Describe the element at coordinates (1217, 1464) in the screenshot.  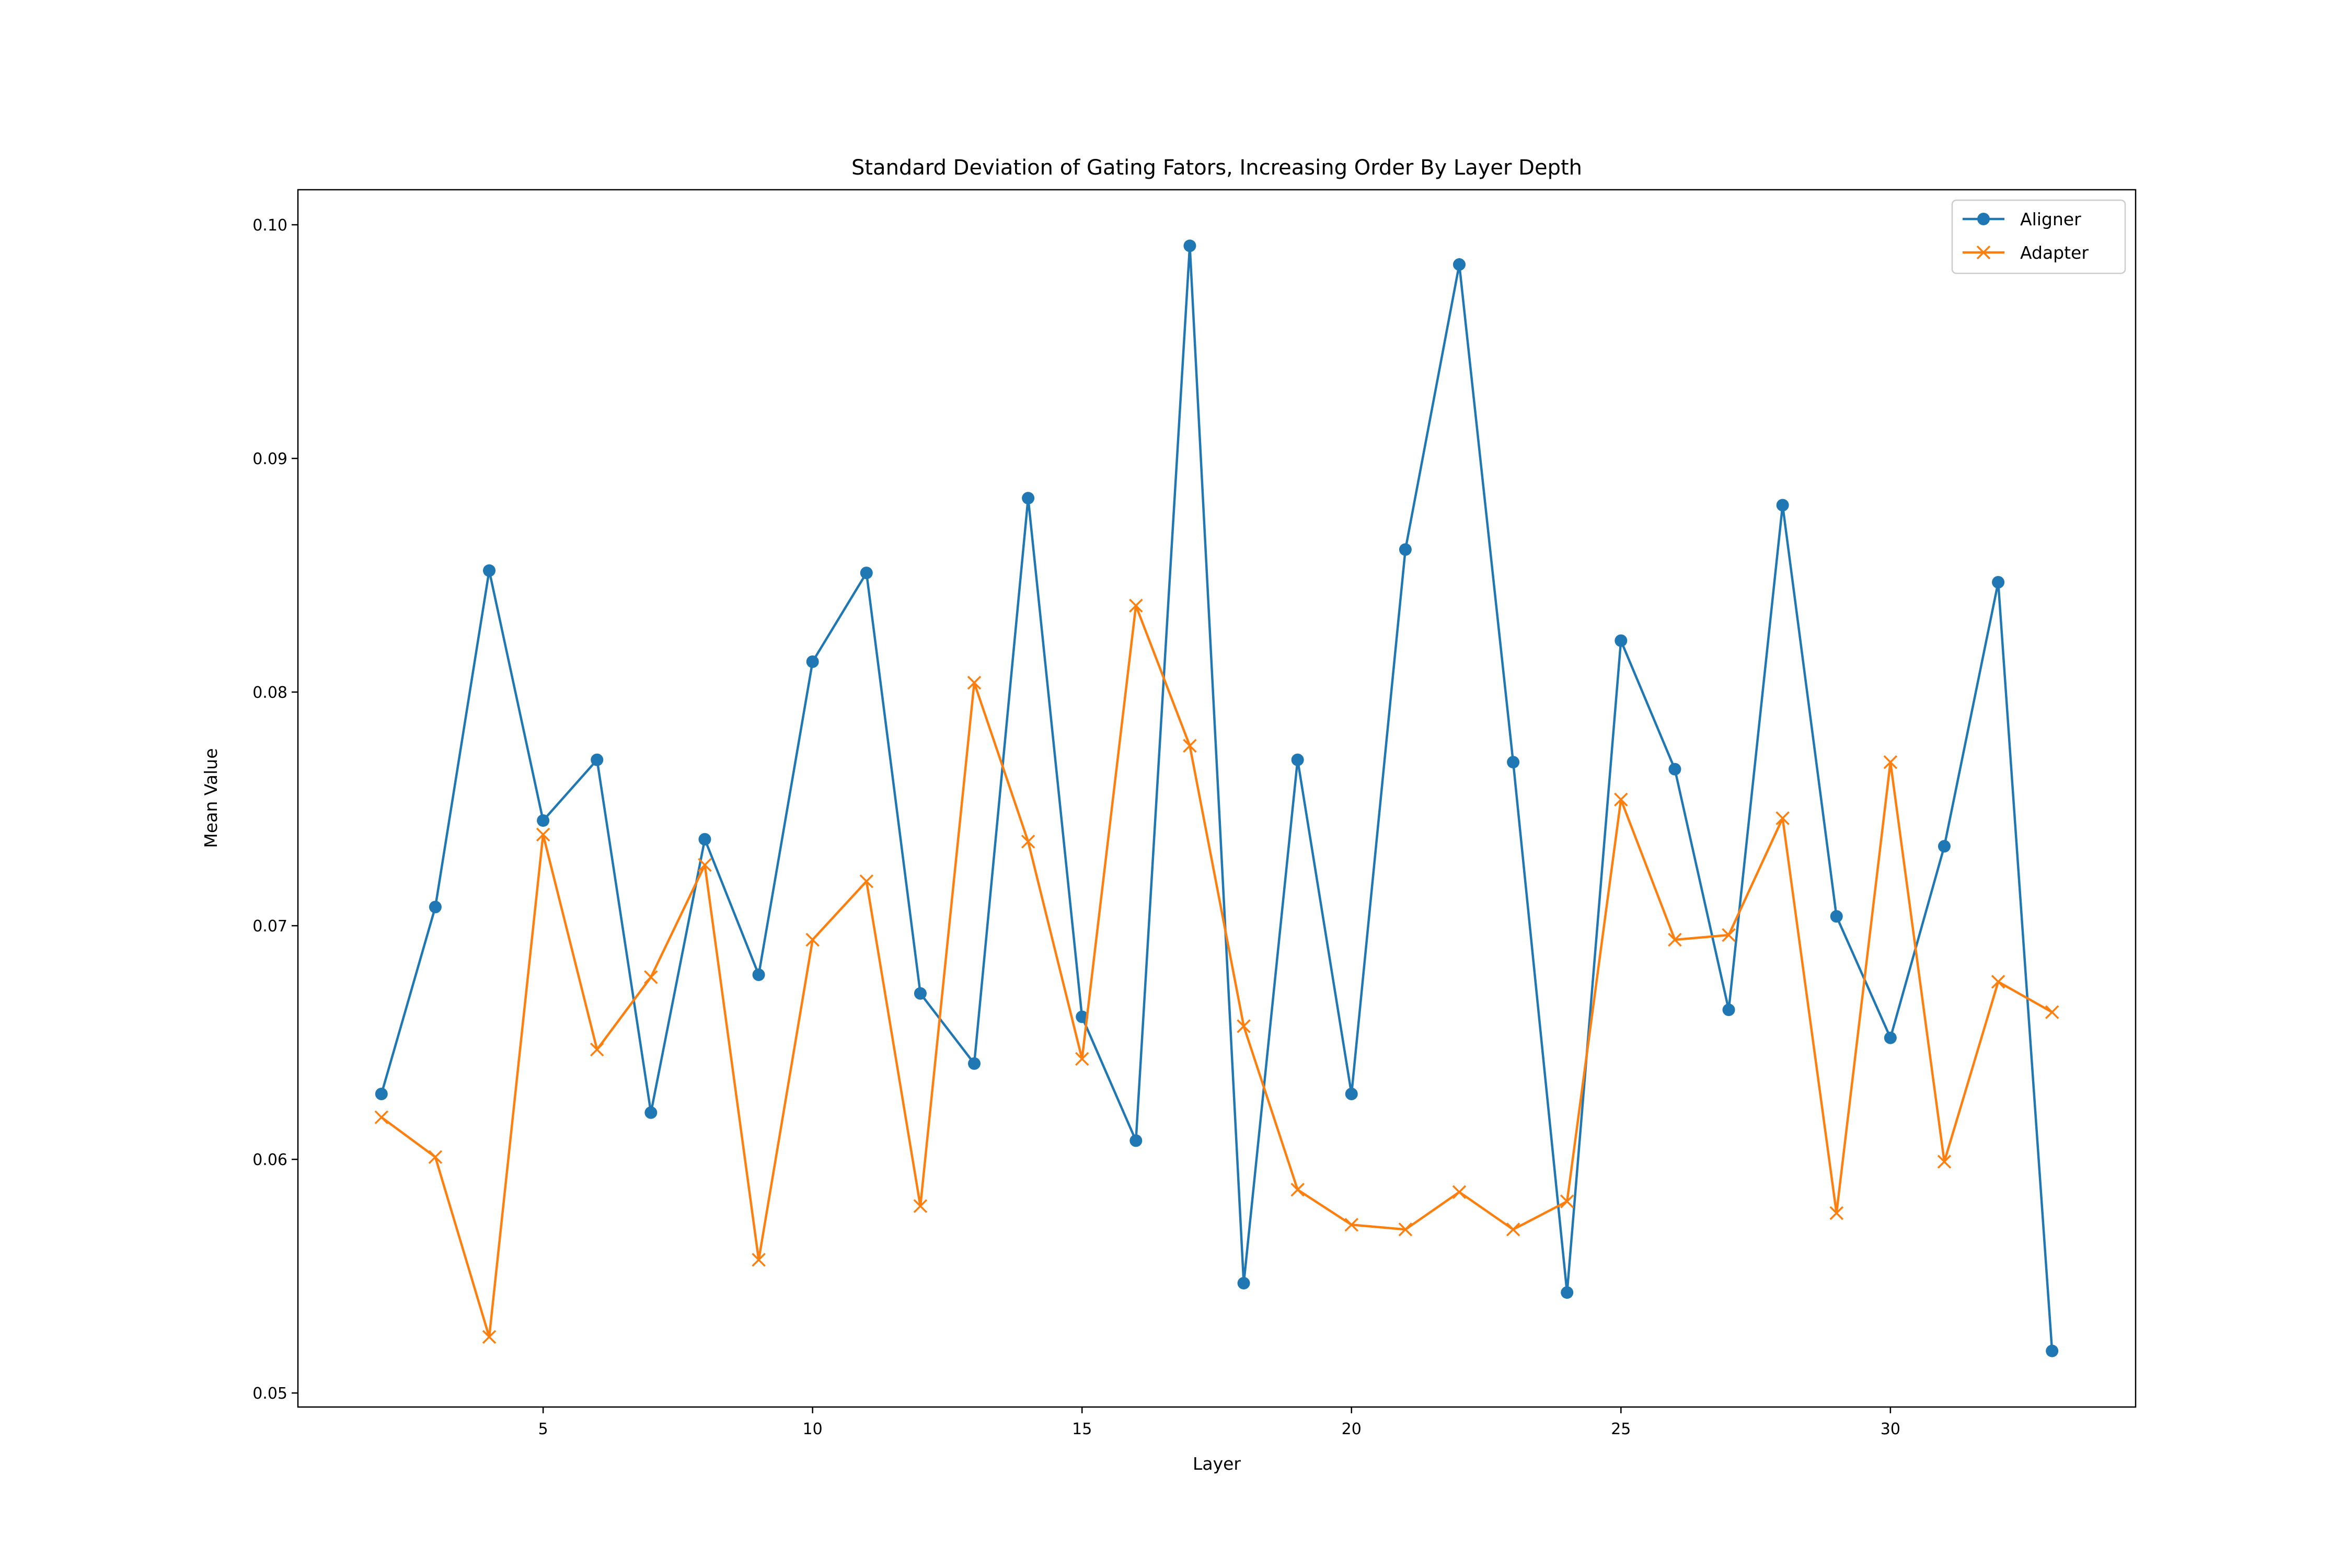
I see `x-axis-label: Layer` at that location.